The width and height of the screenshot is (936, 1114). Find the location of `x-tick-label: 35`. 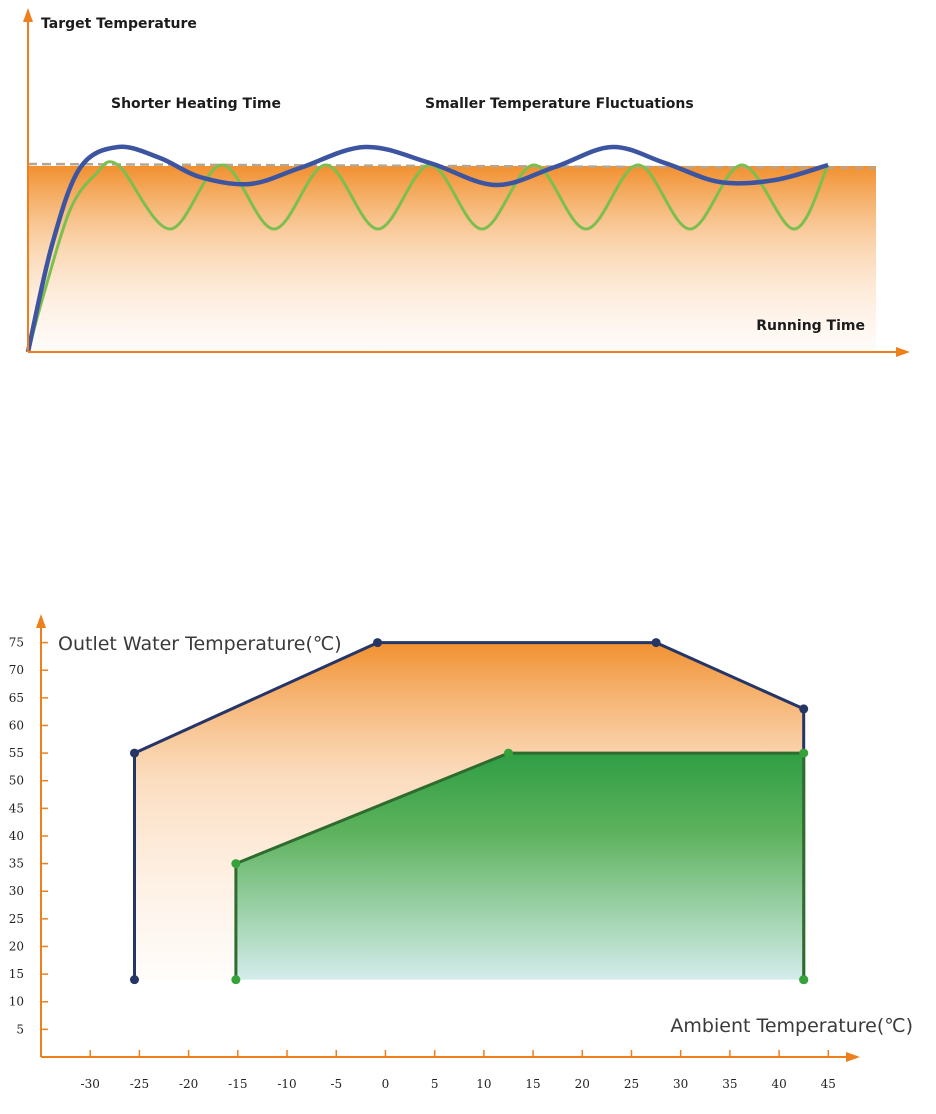

x-tick-label: 35 is located at coordinates (729, 1084).